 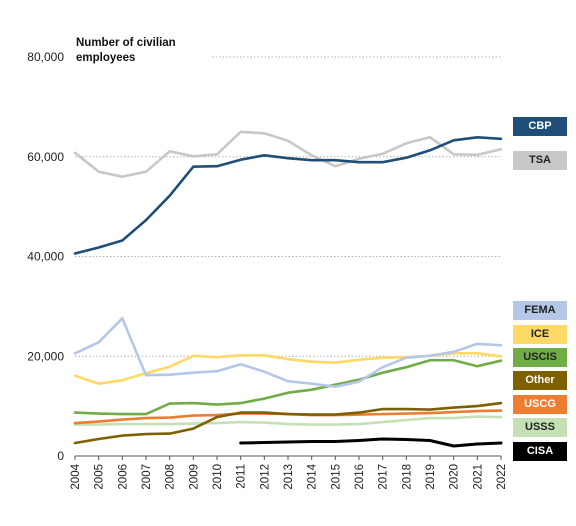 I want to click on x-tick-label: 2007, so click(x=147, y=477).